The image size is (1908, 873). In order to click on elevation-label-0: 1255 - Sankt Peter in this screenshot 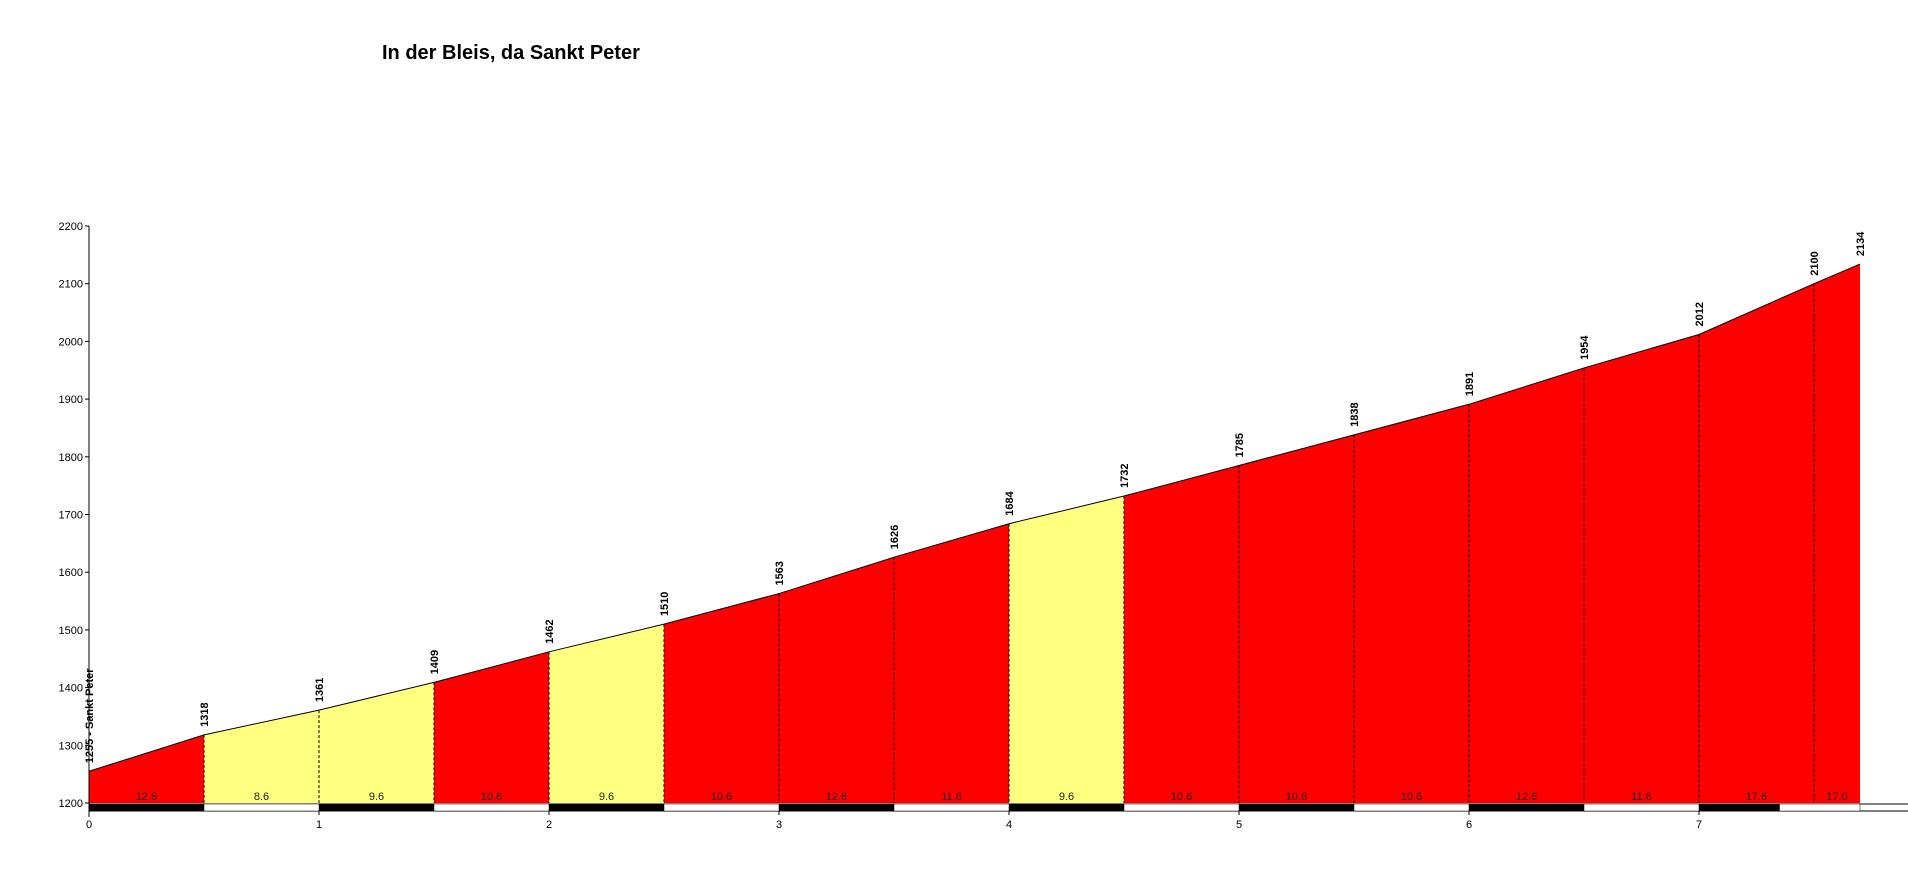, I will do `click(90, 715)`.